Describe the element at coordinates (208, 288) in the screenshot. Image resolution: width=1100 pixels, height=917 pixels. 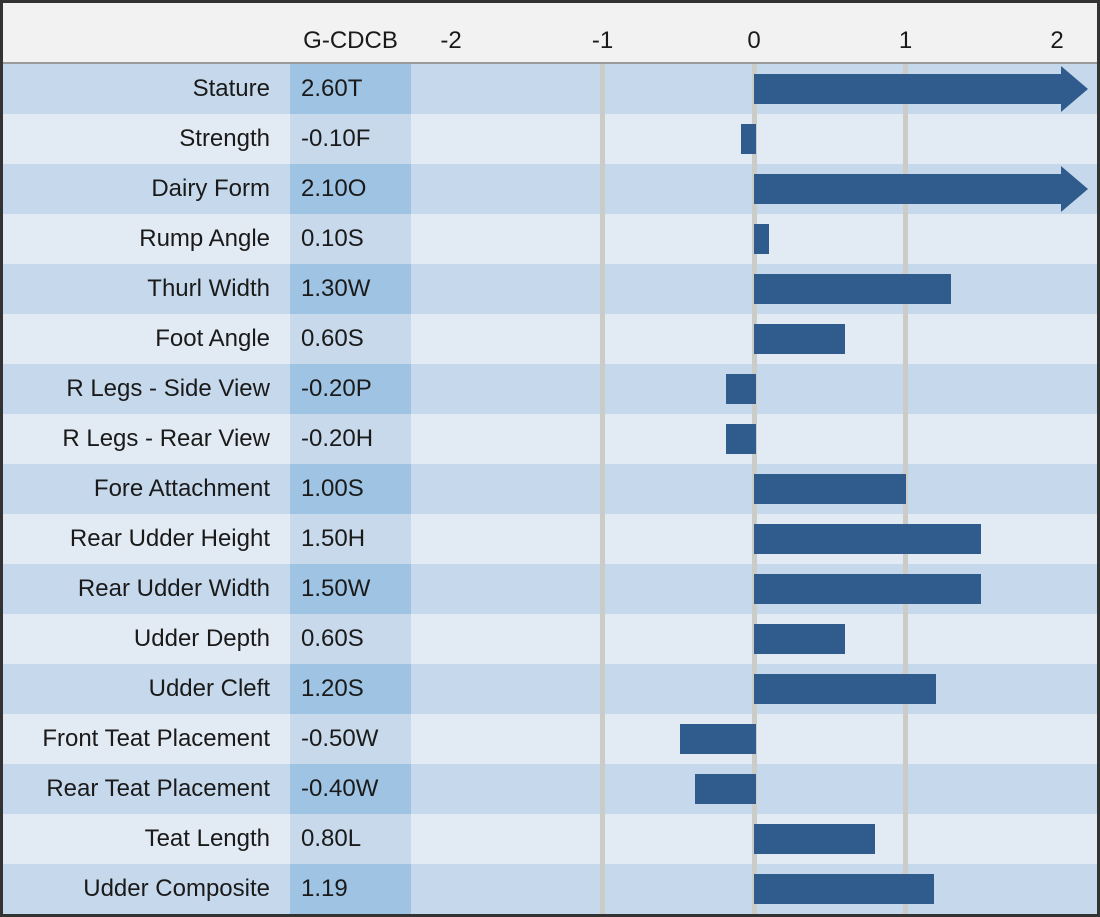
I see `trait-label: Thurl Width` at that location.